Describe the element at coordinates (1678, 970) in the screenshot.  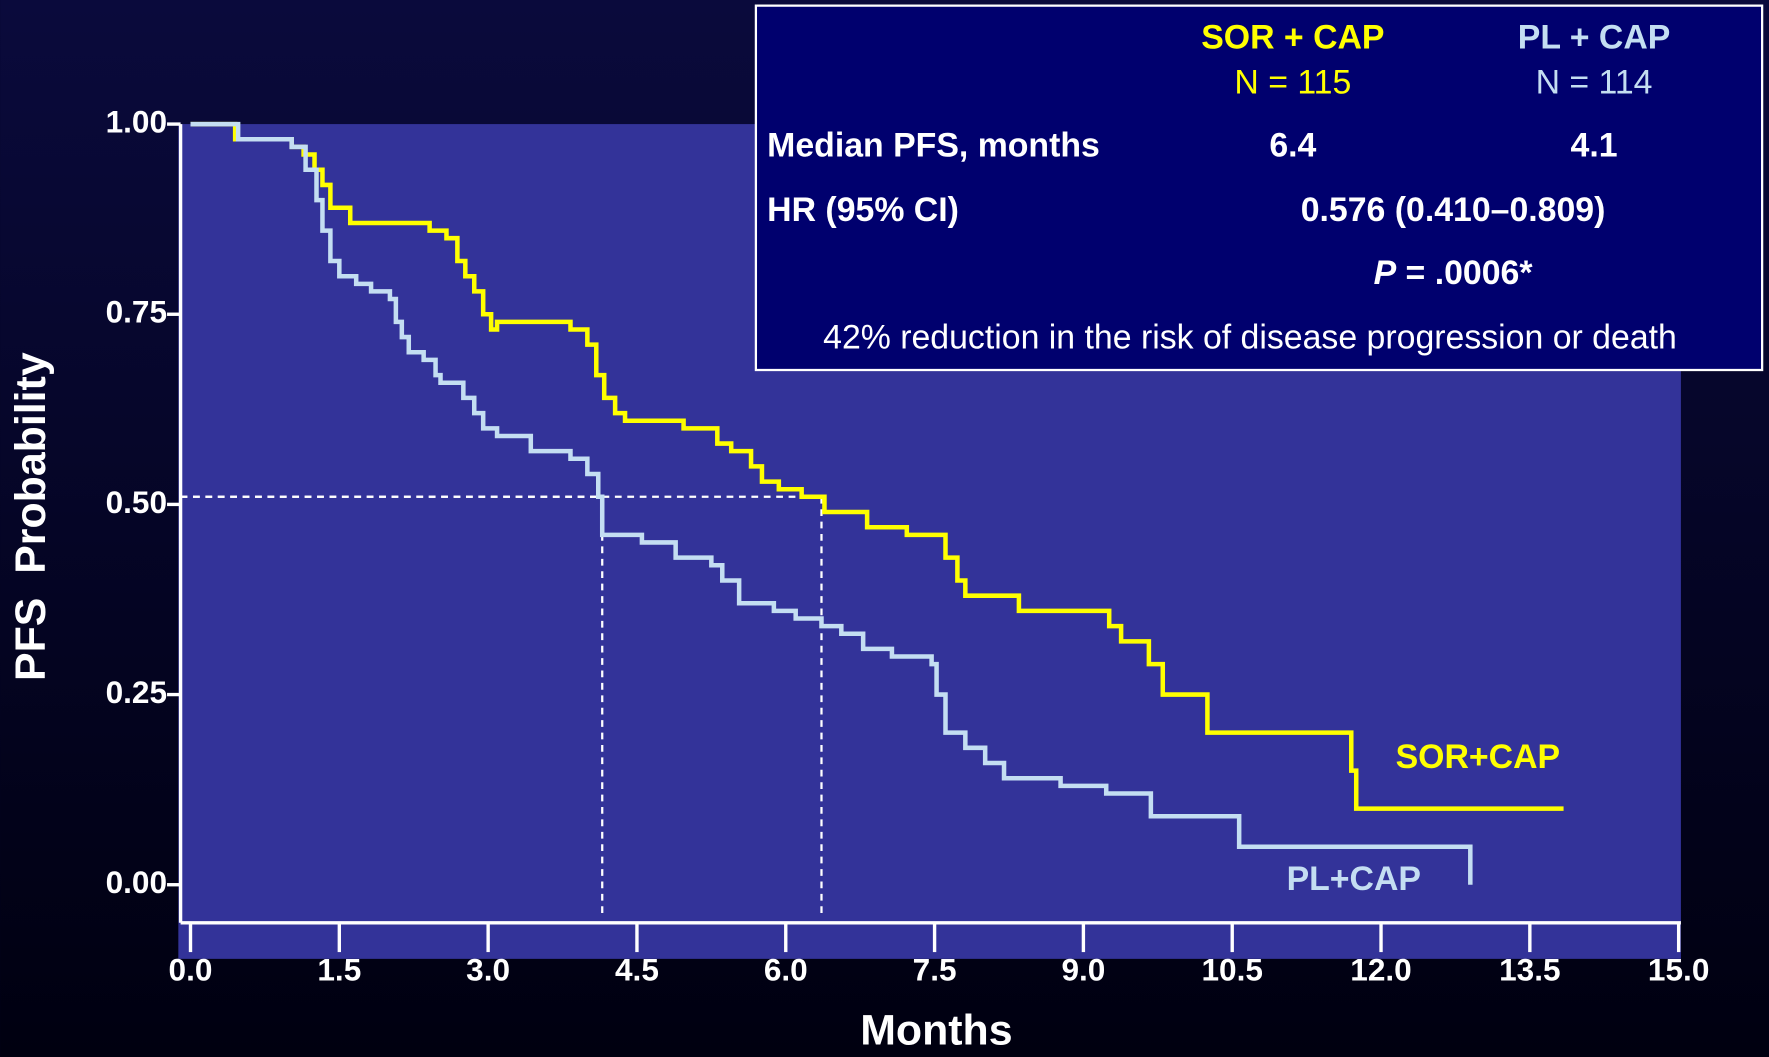
I see `x-tick-label: 15.0` at that location.